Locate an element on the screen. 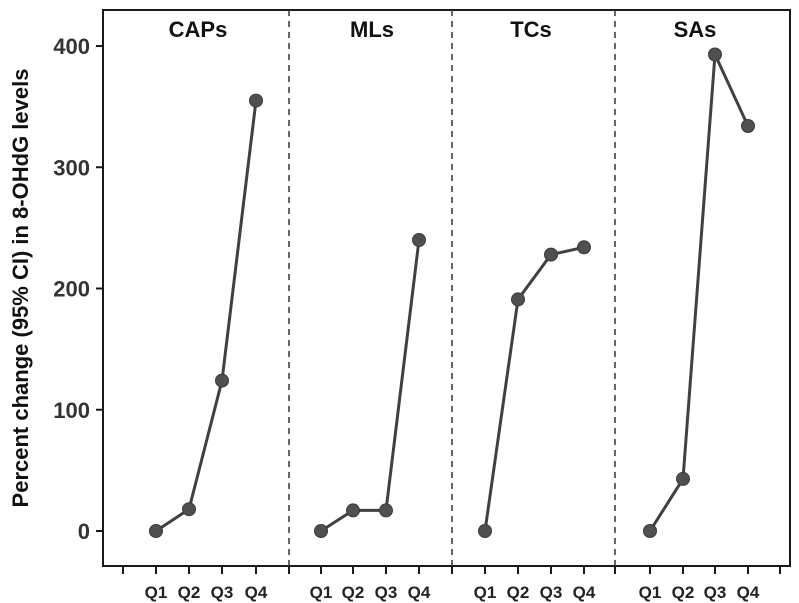  x-tick-label-mls-q3: Q3 is located at coordinates (386, 592).